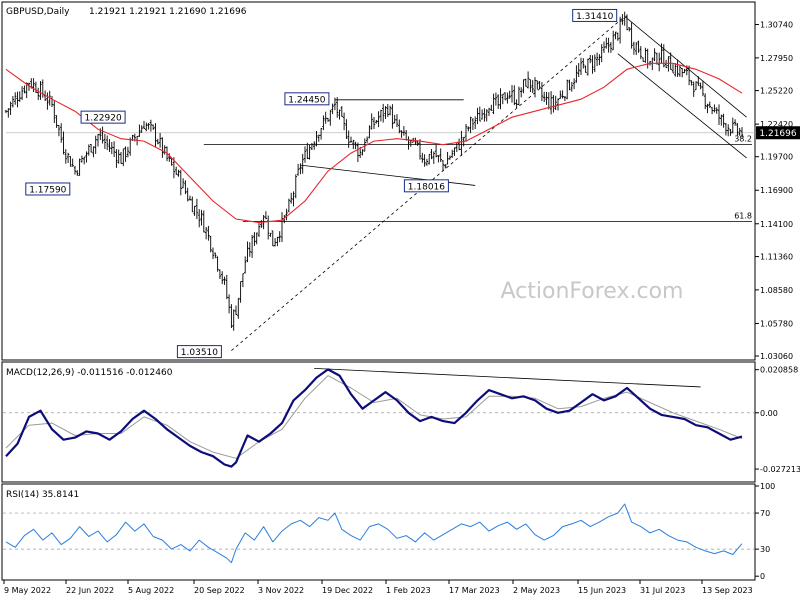  I want to click on fibonacci-levels: 61.8 38.2, so click(380, 177).